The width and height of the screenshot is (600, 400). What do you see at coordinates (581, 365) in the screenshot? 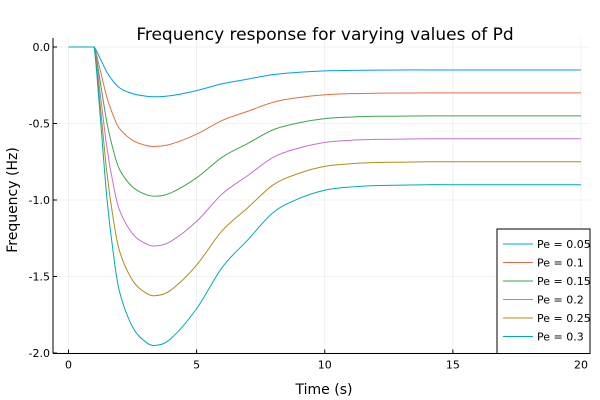
I see `x-tick-label: 20` at bounding box center [581, 365].